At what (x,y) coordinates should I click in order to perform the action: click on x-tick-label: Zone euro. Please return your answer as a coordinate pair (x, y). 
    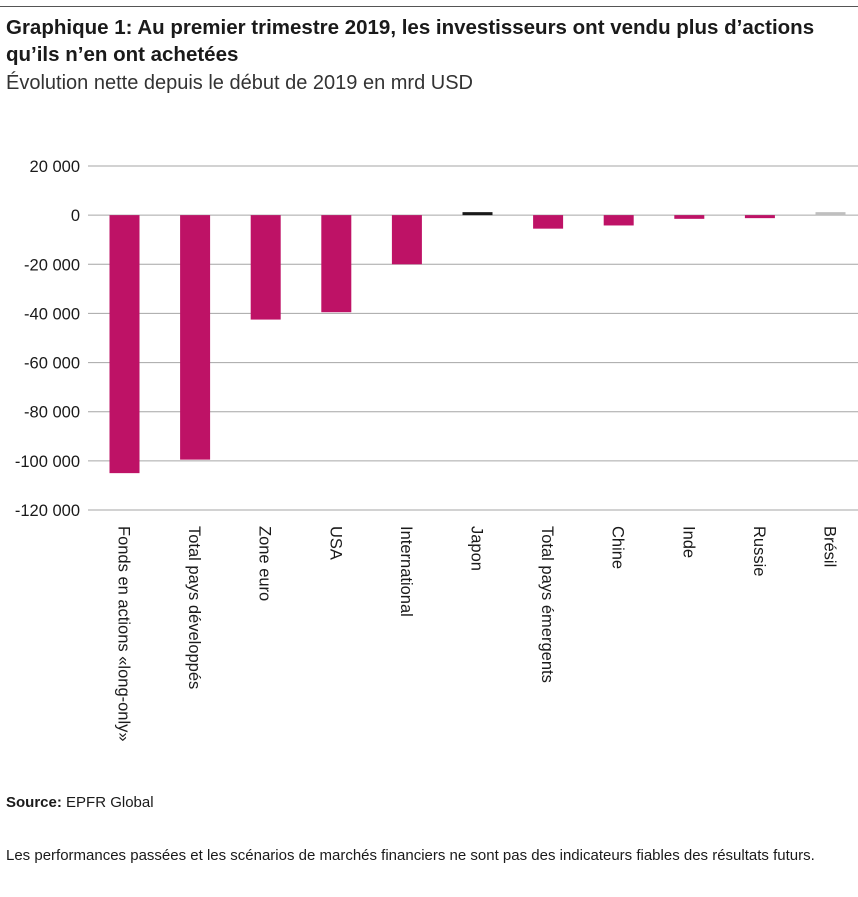
    Looking at the image, I should click on (265, 563).